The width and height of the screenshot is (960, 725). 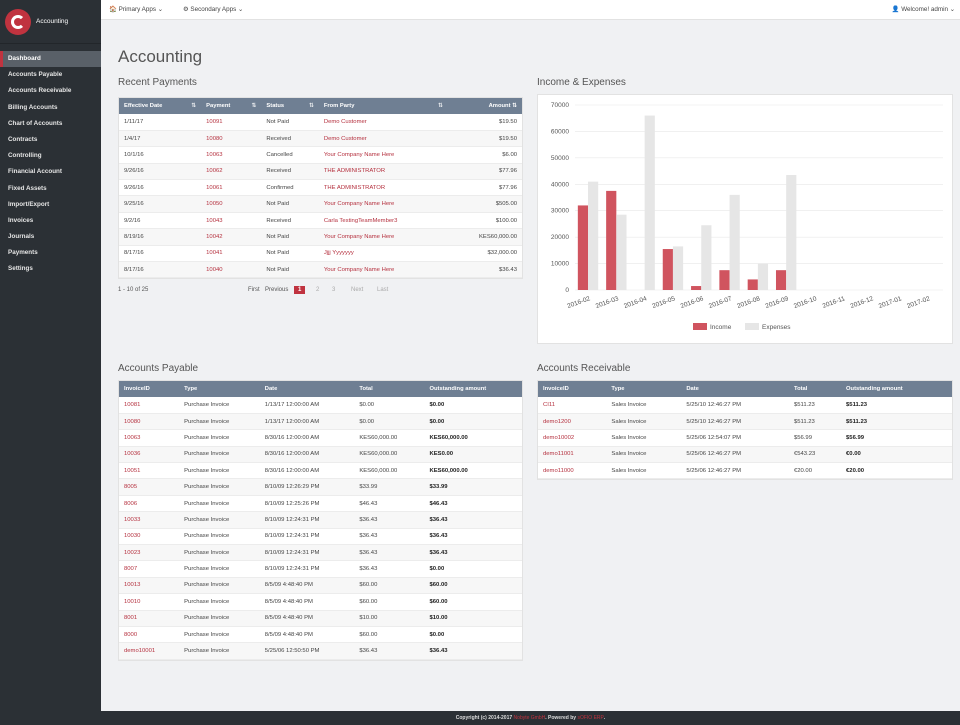 I want to click on payment-link: 10061, so click(x=214, y=187).